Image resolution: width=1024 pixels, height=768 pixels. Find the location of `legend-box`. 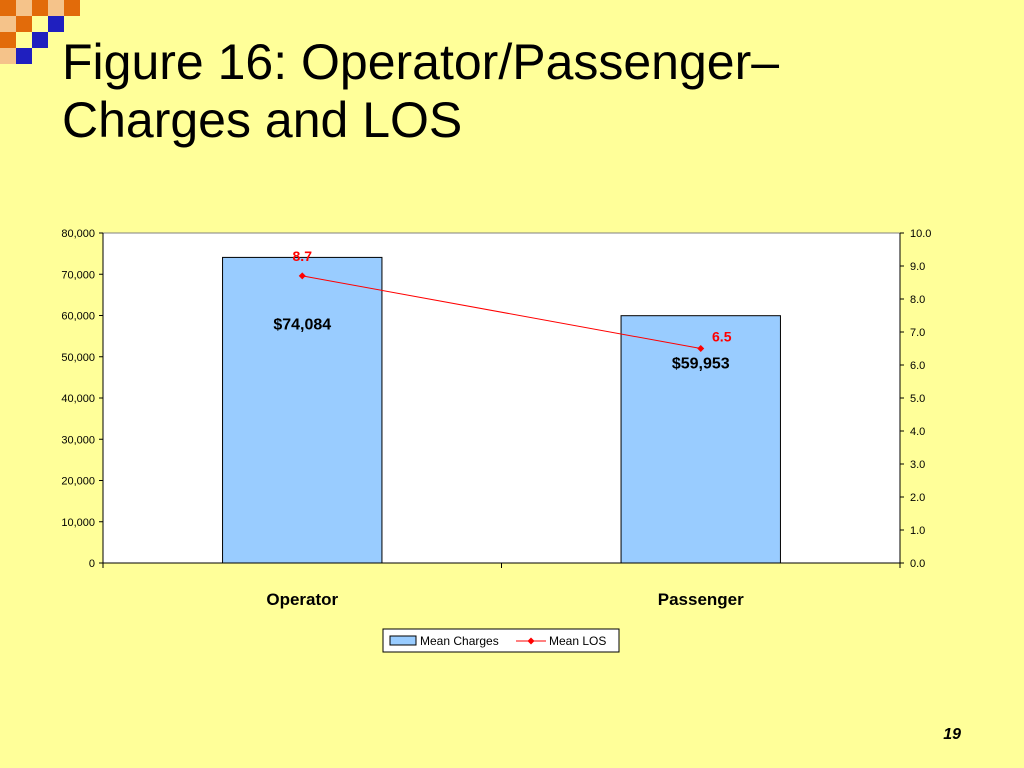

legend-box is located at coordinates (501, 640).